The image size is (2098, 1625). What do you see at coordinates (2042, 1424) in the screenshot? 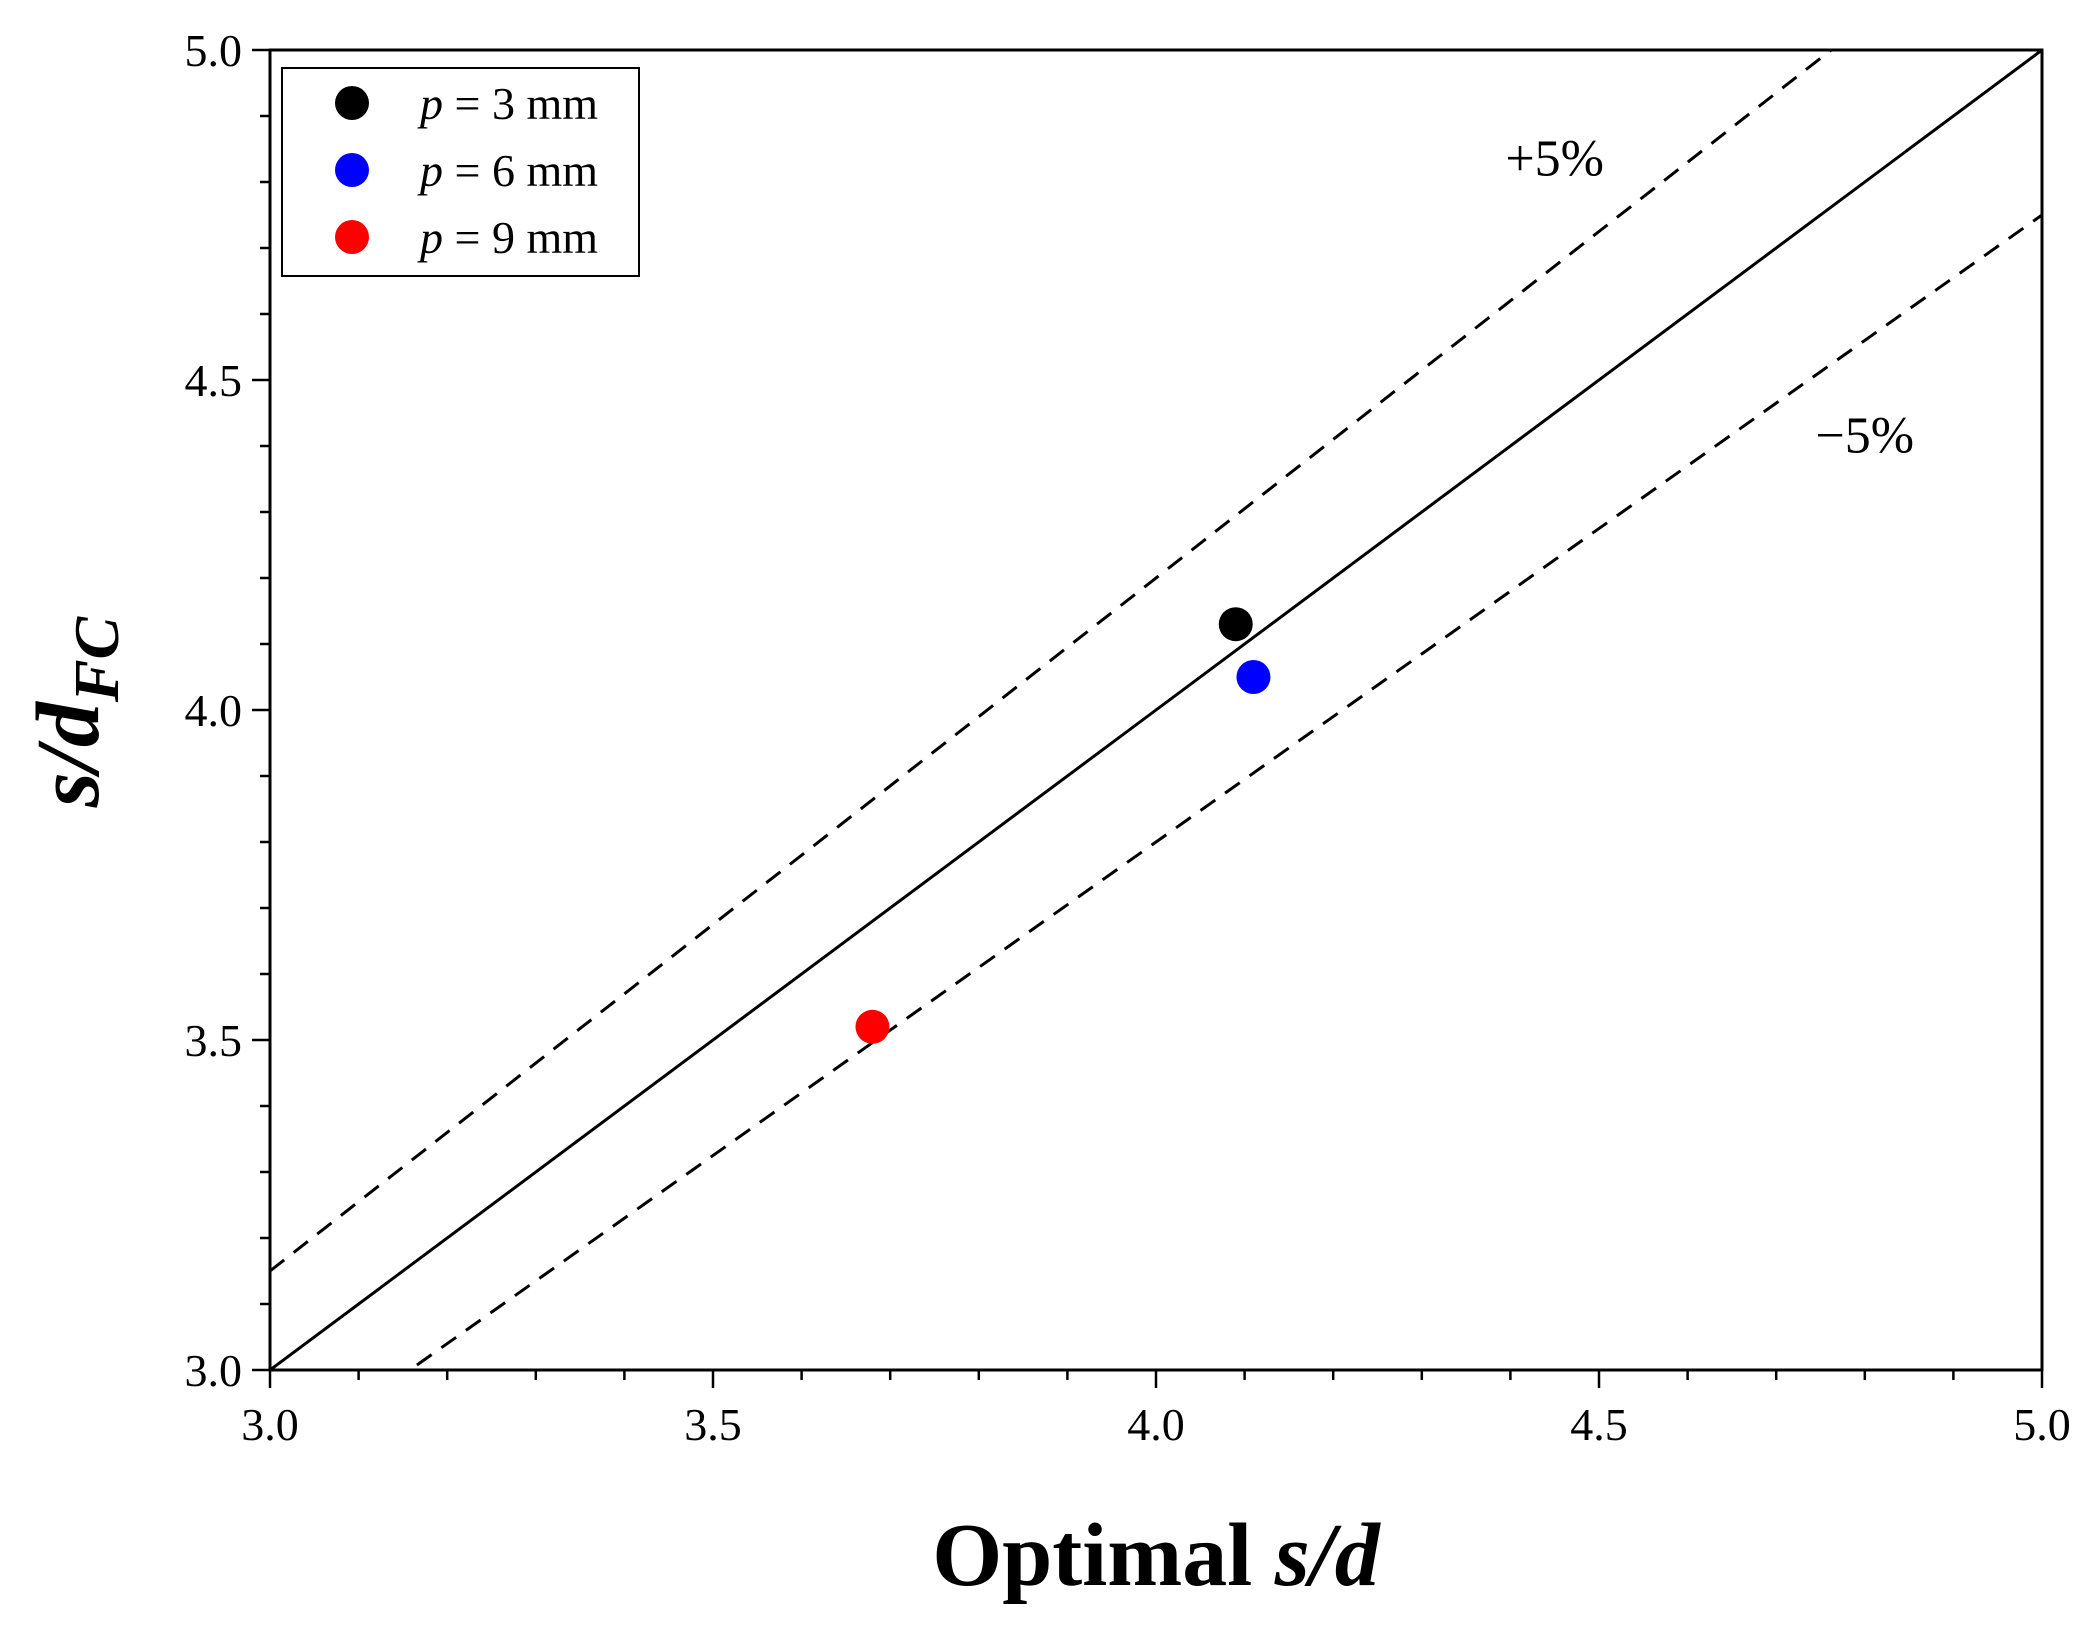
I see `x-tick-label: 5.0` at bounding box center [2042, 1424].